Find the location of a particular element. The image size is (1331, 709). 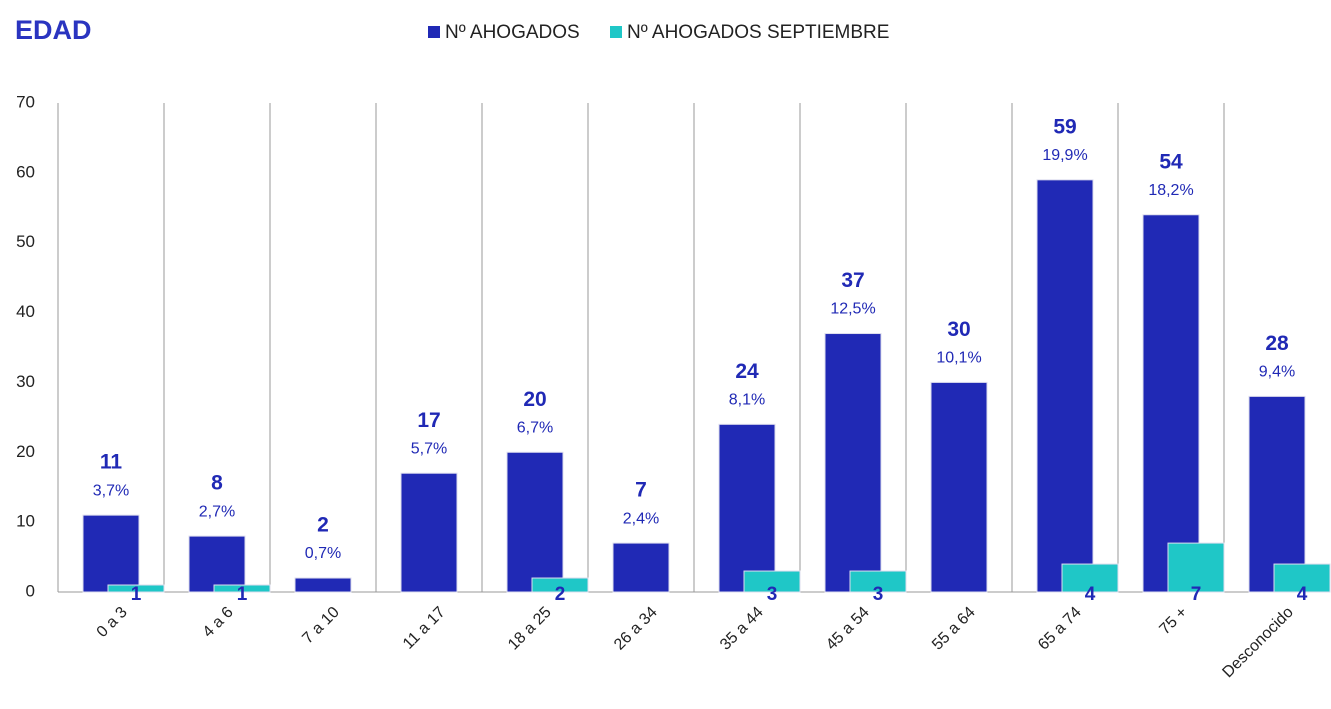

value-label: 28 is located at coordinates (1277, 343).